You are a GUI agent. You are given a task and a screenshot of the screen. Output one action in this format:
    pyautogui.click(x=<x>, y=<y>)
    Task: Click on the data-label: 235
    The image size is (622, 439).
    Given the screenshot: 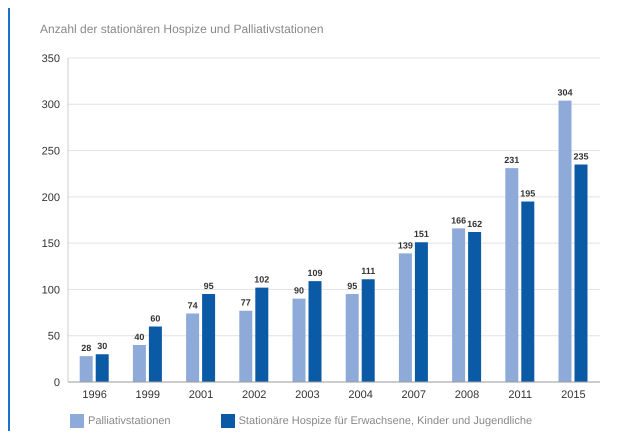 What is the action you would take?
    pyautogui.click(x=581, y=156)
    